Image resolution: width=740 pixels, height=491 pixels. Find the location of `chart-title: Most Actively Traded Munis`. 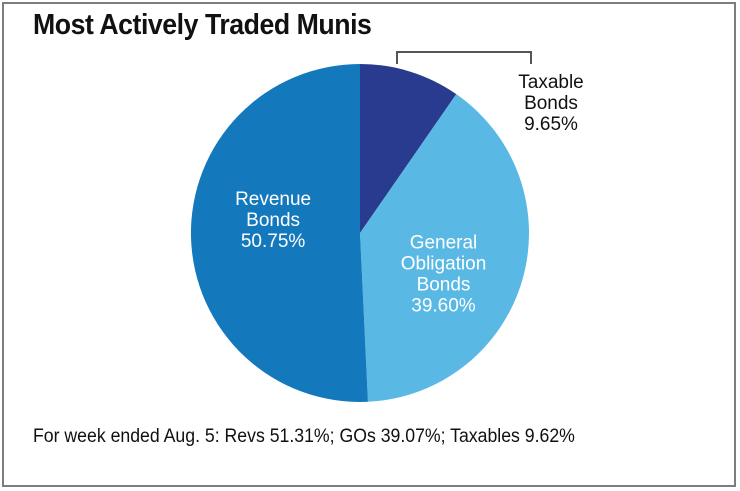

chart-title: Most Actively Traded Munis is located at coordinates (202, 25).